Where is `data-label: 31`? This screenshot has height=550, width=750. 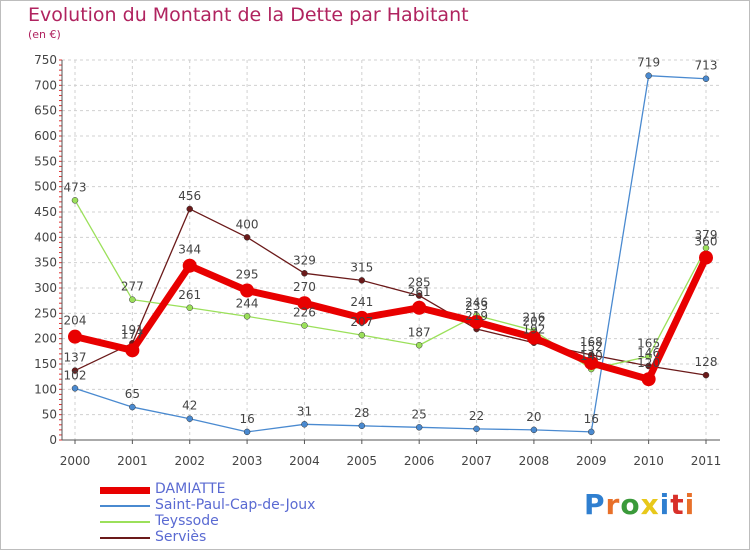
data-label: 31 is located at coordinates (304, 411).